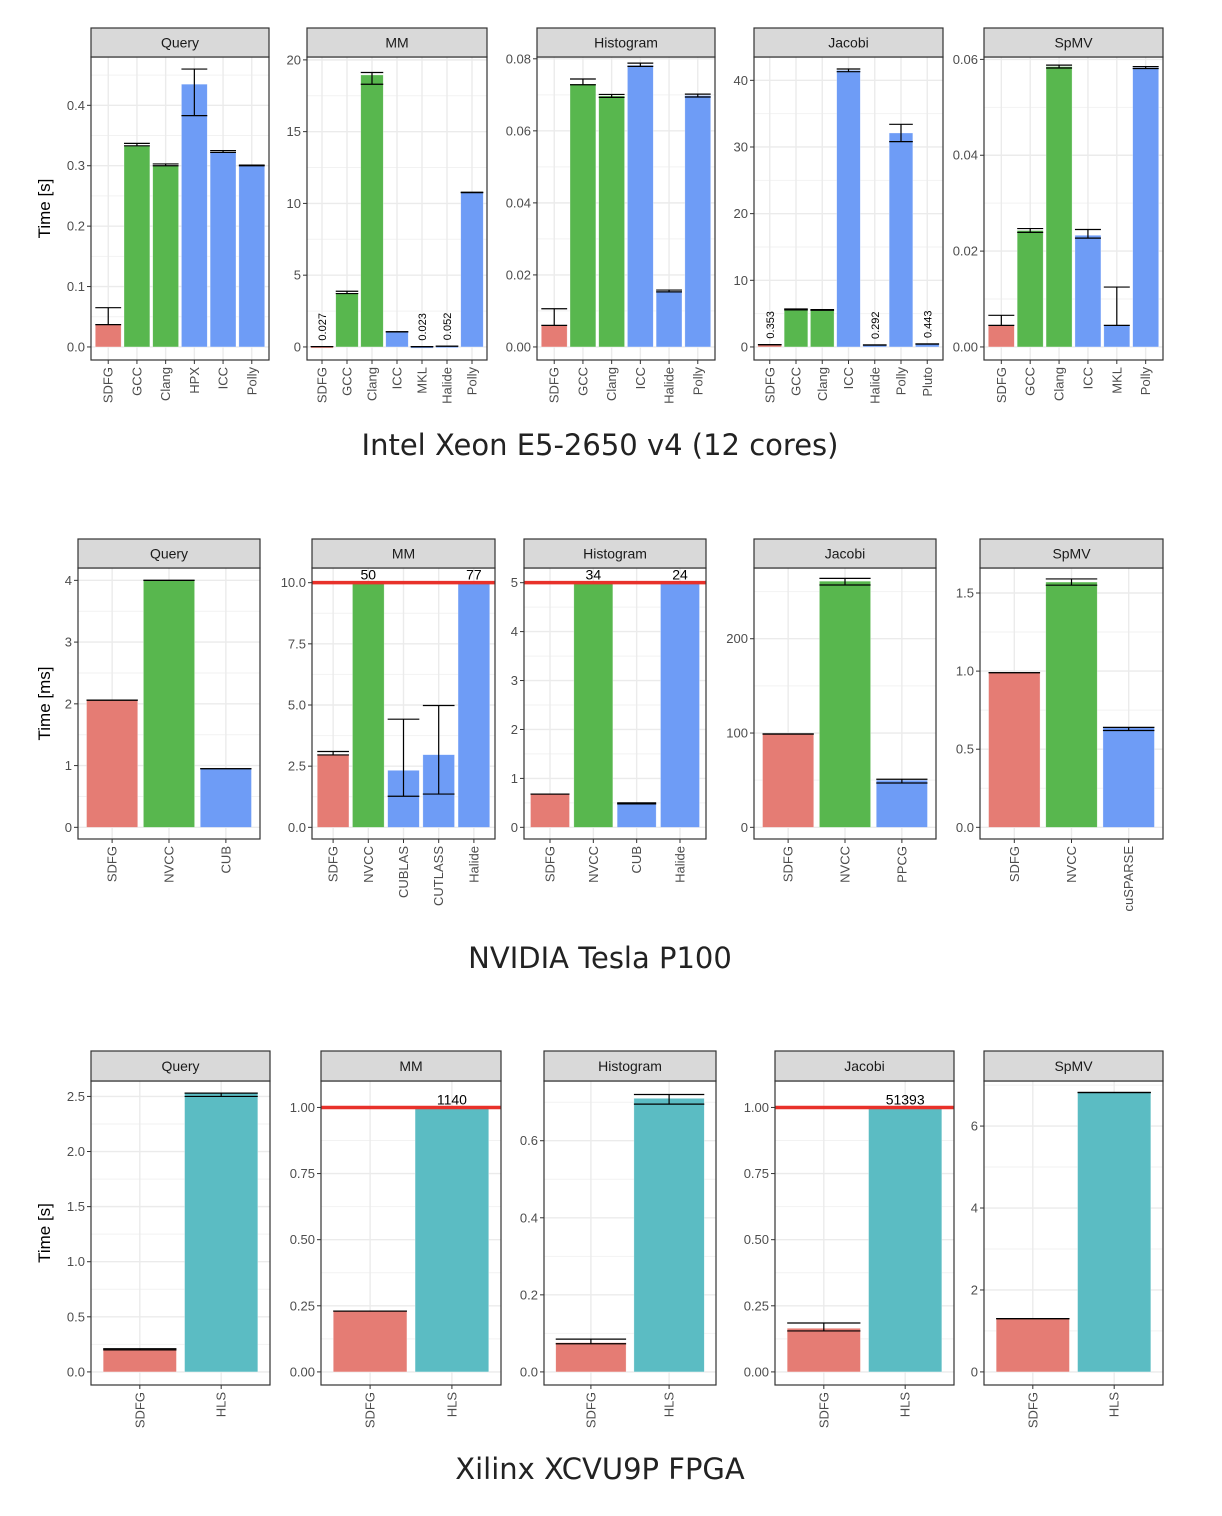  What do you see at coordinates (741, 80) in the screenshot?
I see `y-tick-label: 40` at bounding box center [741, 80].